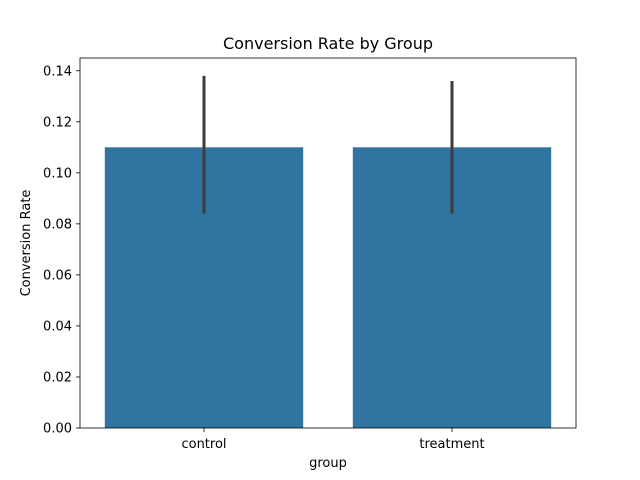  Describe the element at coordinates (26, 243) in the screenshot. I see `y-axis-label: Conversion Rate` at that location.